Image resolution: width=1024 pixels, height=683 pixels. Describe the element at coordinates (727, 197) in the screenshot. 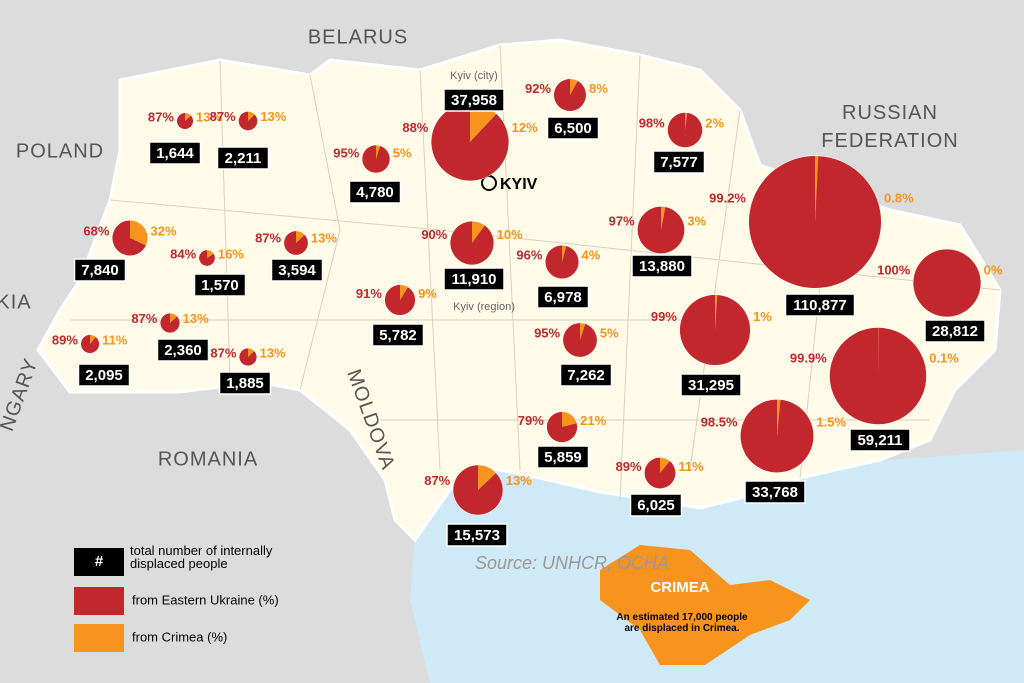

I see `east-pct: 99.2%` at that location.